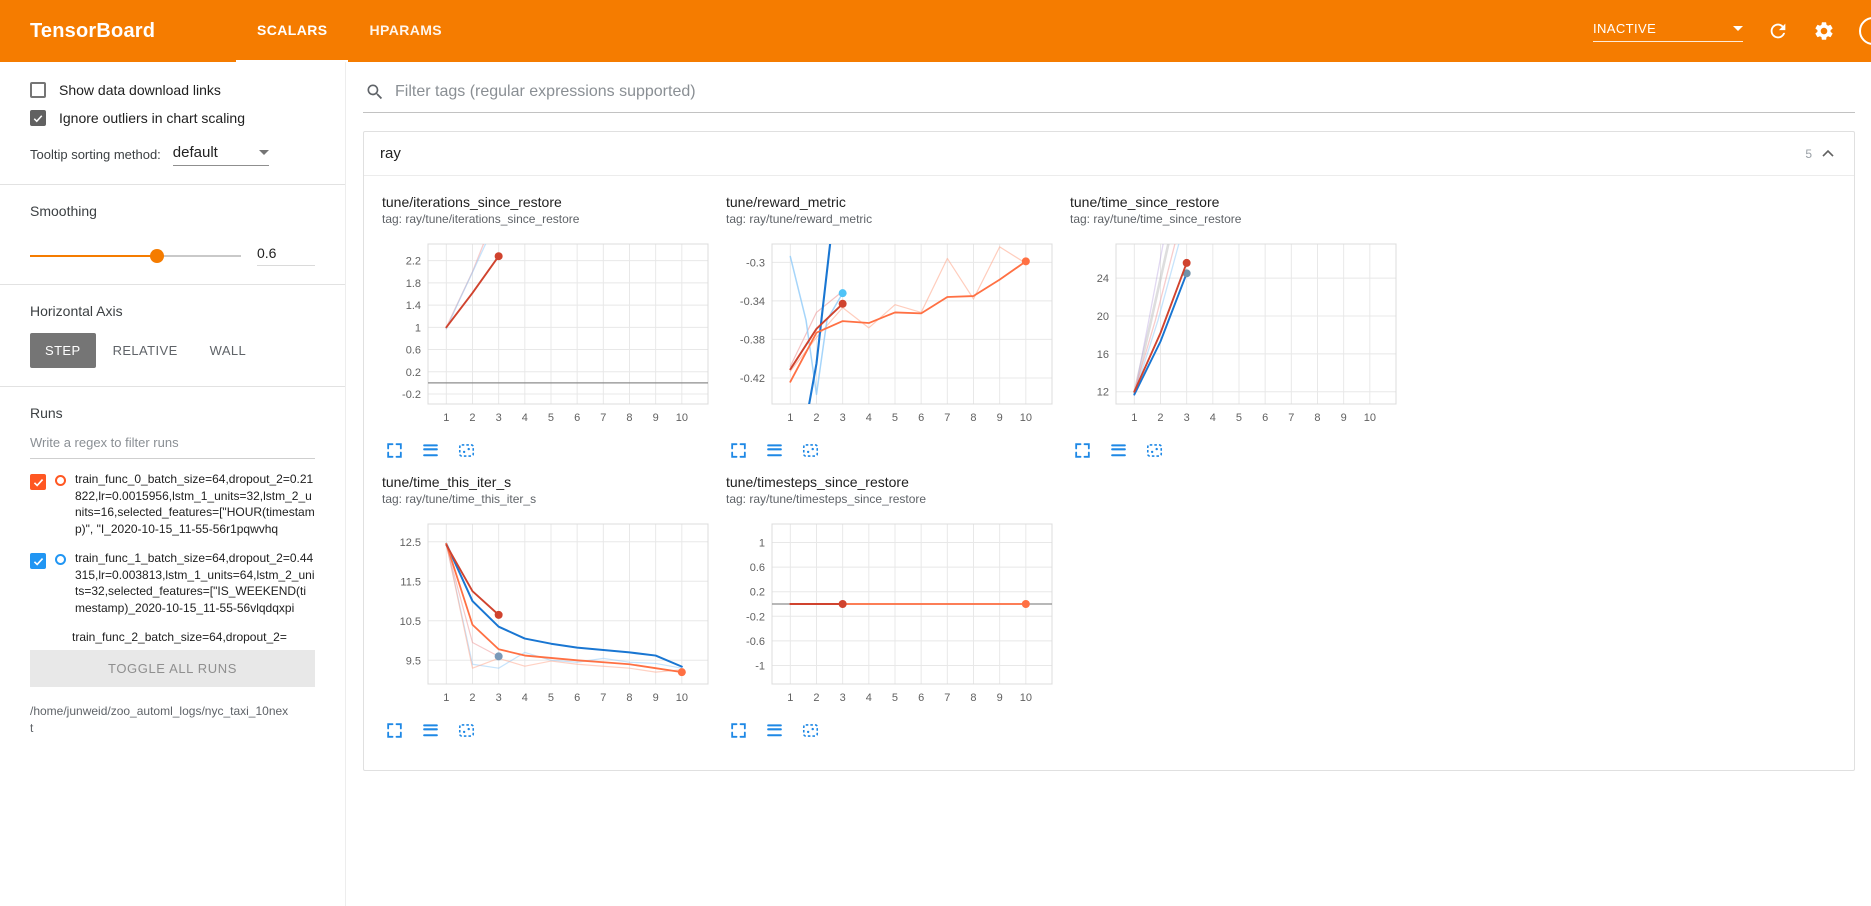 The image size is (1871, 906). I want to click on line-chart: 1 2 3 4 5 6 7 8 9 10 -0.2 0.2 0.6 1 1.4 1.8 2.2, so click(555, 333).